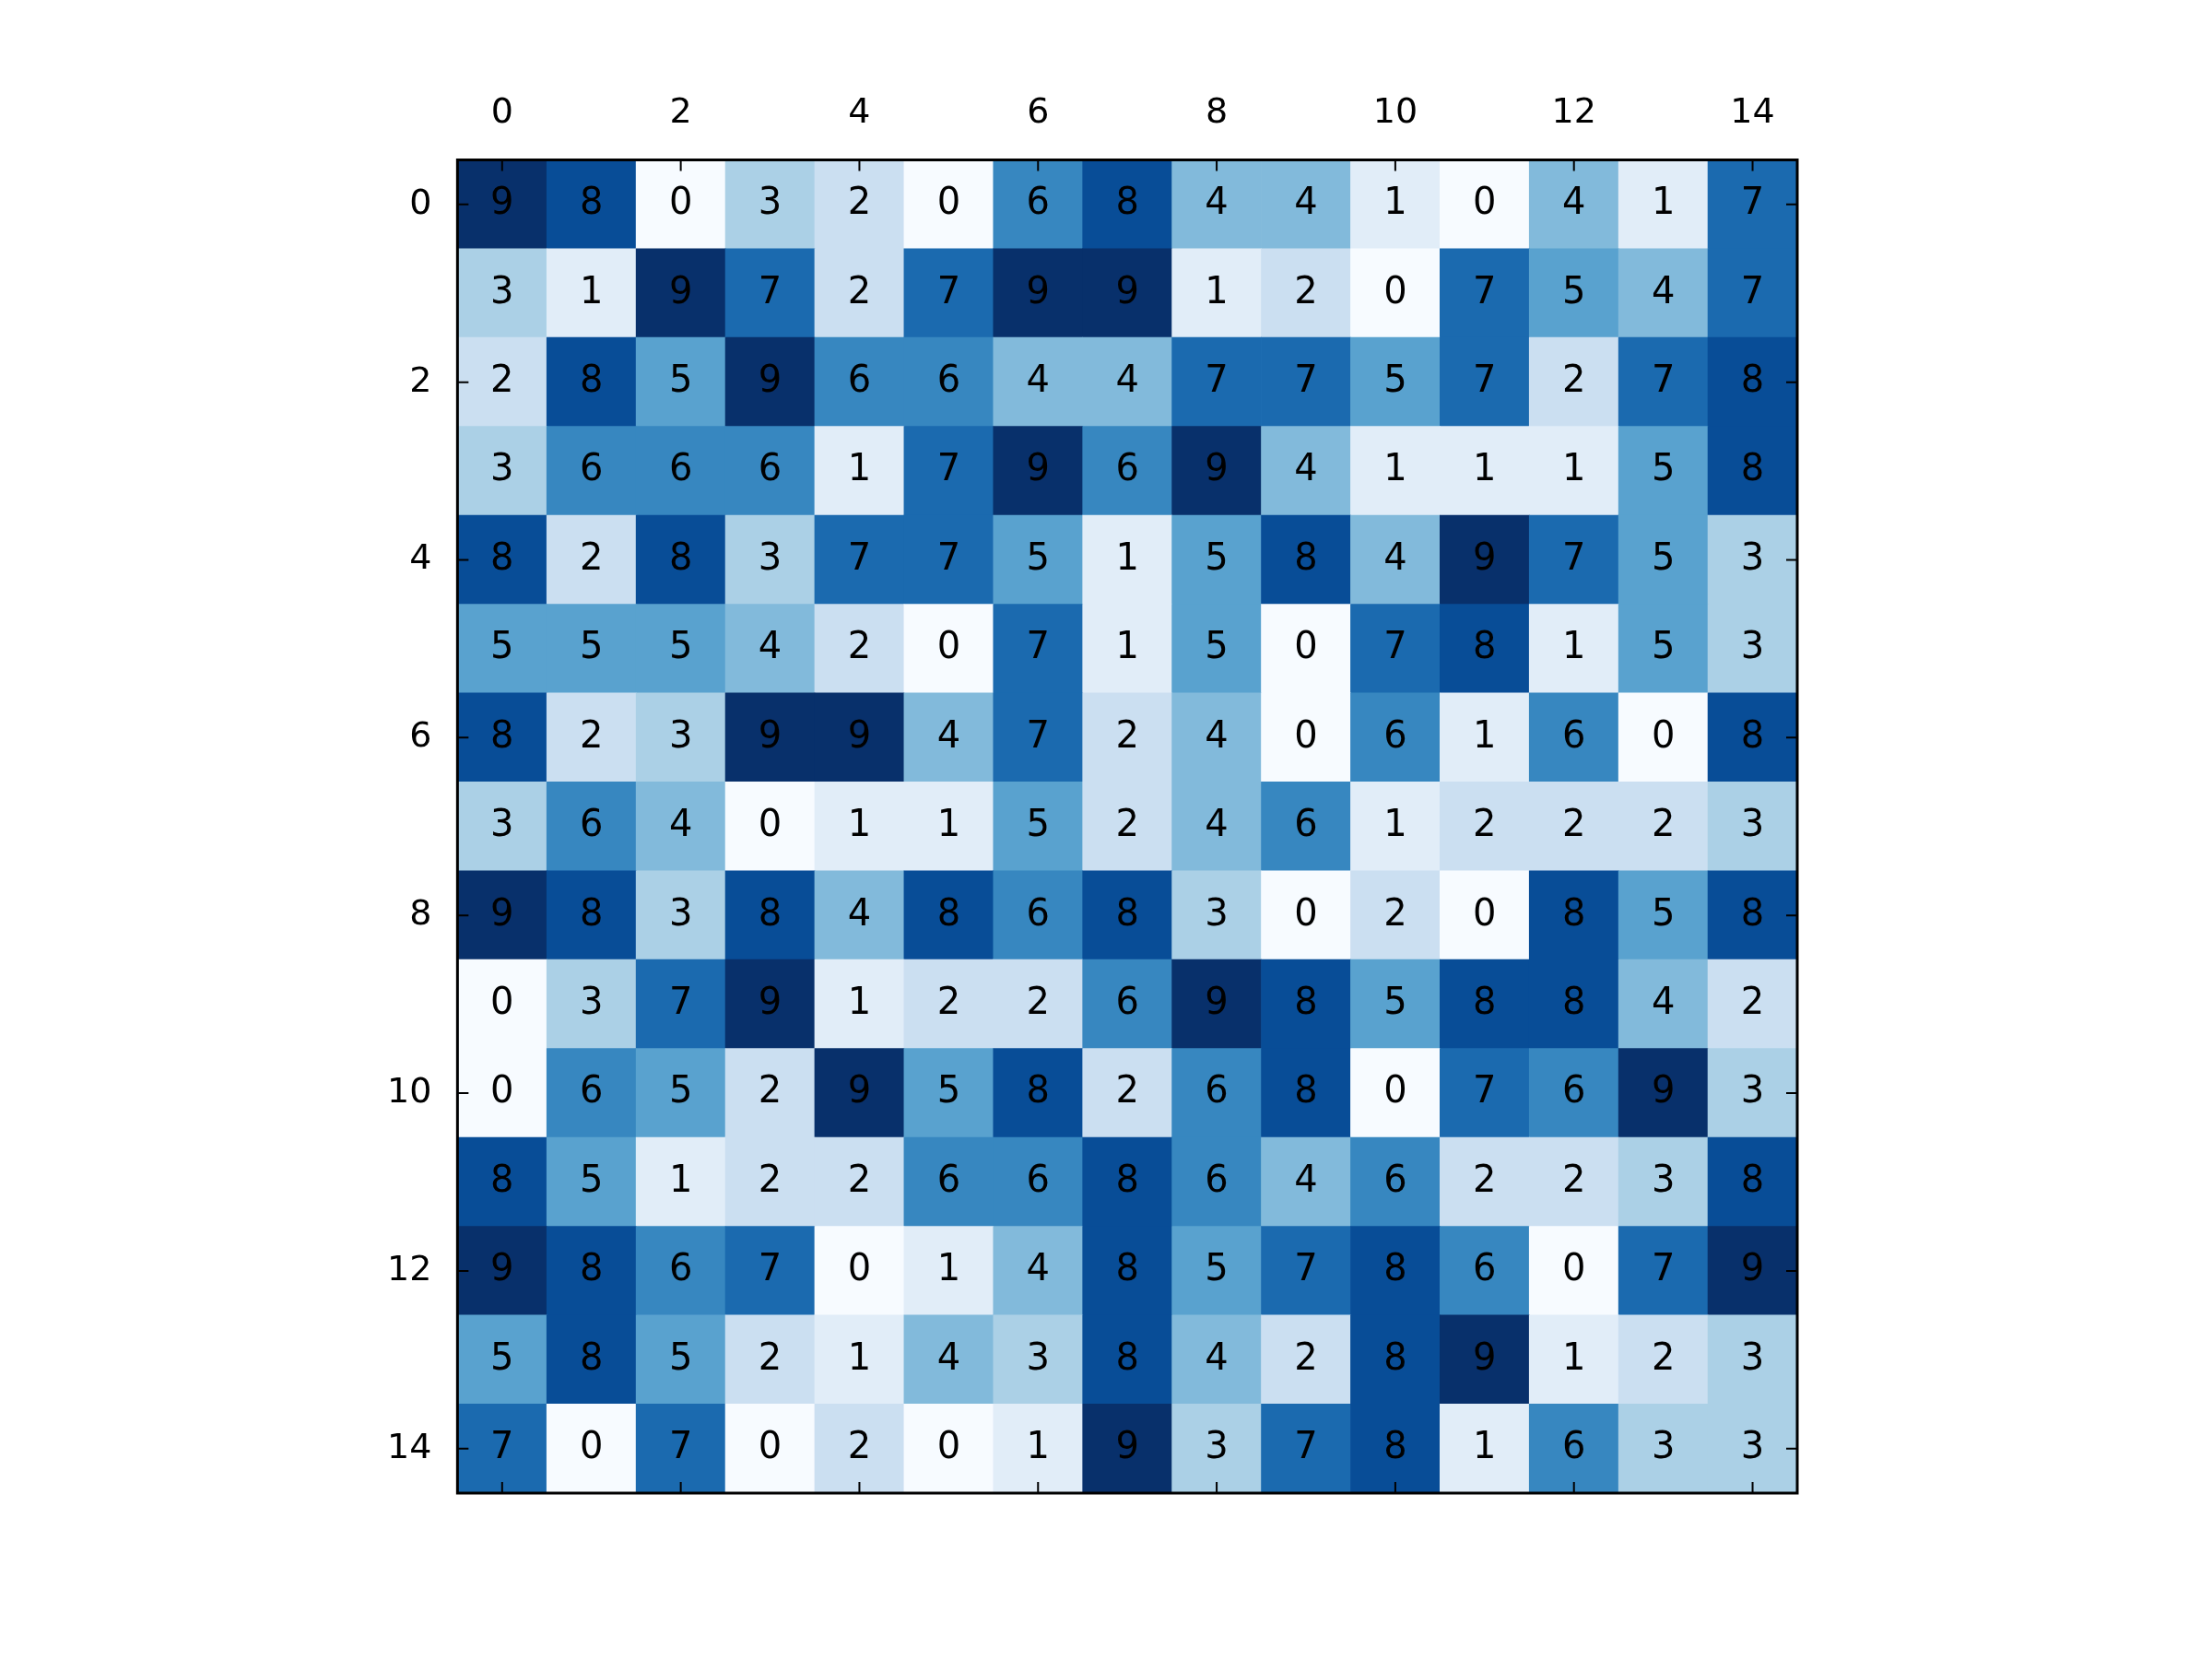 Image resolution: width=2212 pixels, height=1659 pixels. Describe the element at coordinates (1038, 110) in the screenshot. I see `x-tick-label: 6` at that location.